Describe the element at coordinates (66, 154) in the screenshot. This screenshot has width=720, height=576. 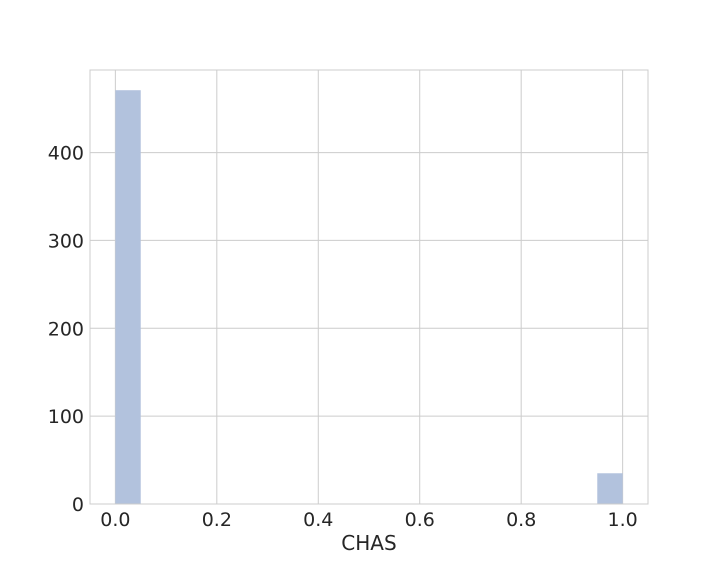
I see `y-tick-label: 400` at that location.